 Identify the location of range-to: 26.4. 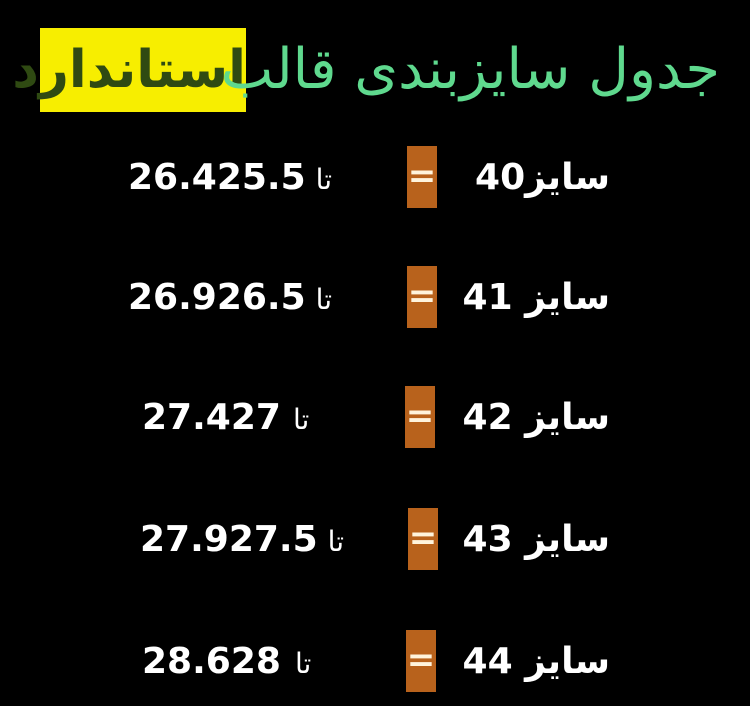
(172, 177).